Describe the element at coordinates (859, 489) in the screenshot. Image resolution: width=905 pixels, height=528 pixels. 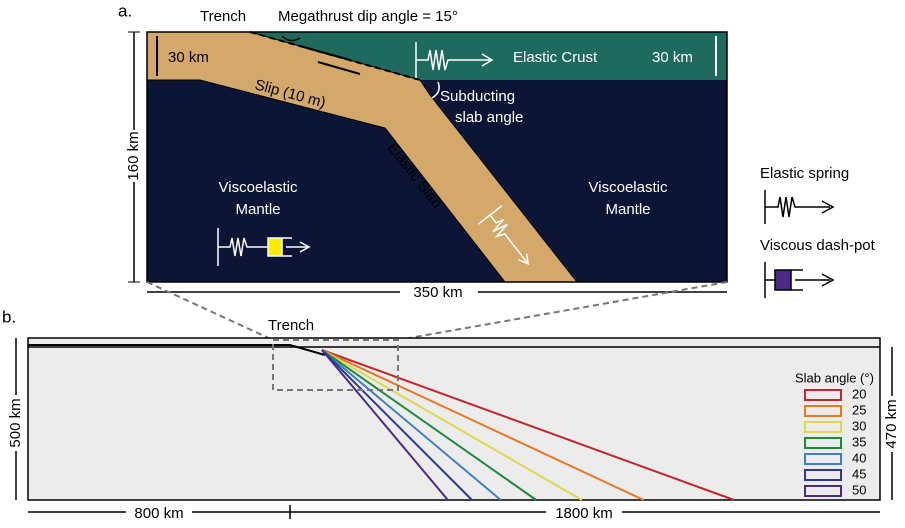
I see `legend-label: 50` at that location.